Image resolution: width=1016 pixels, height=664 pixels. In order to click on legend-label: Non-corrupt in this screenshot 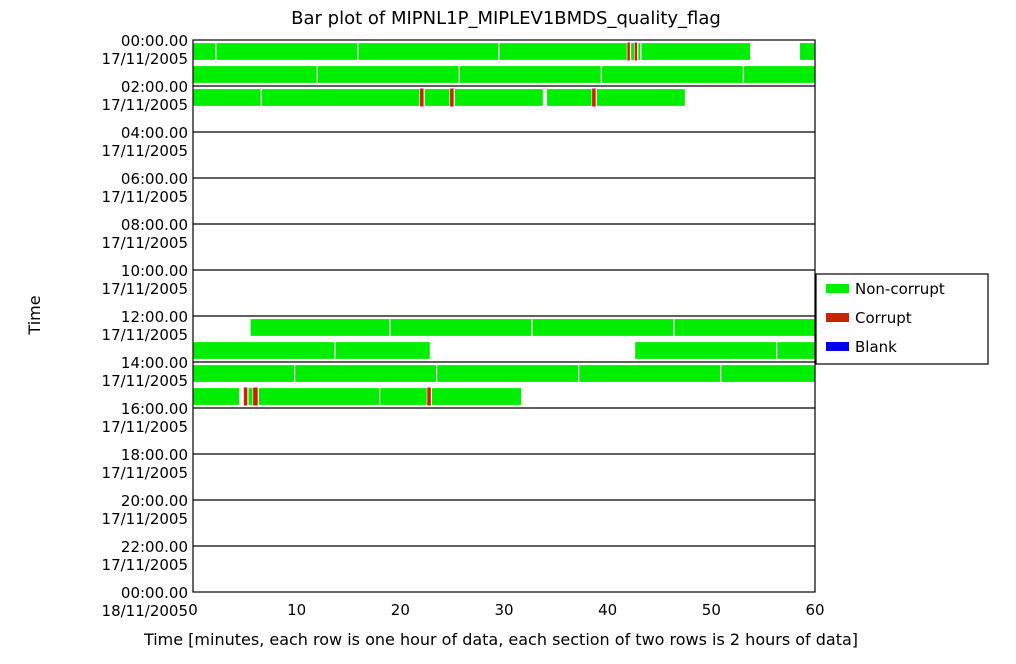, I will do `click(900, 289)`.